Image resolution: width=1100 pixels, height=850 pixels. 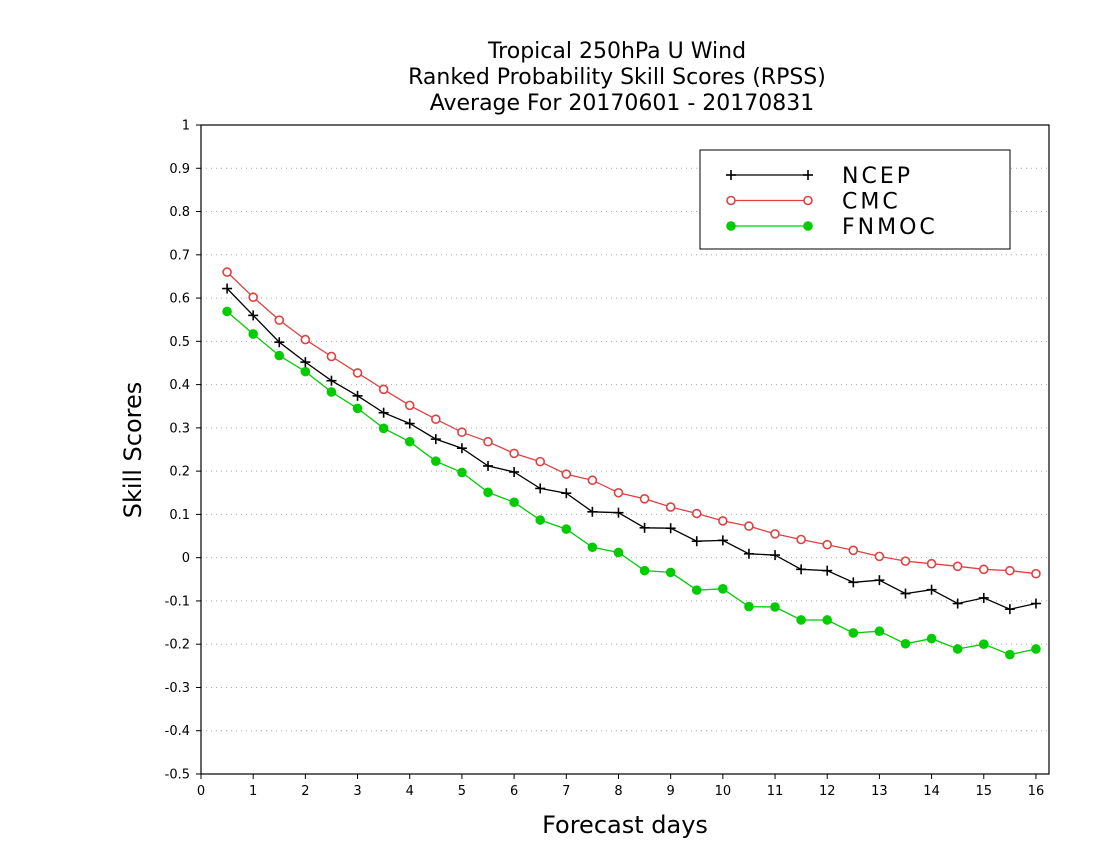 I want to click on legend-label-fnmoc: FNMOC, so click(x=890, y=227).